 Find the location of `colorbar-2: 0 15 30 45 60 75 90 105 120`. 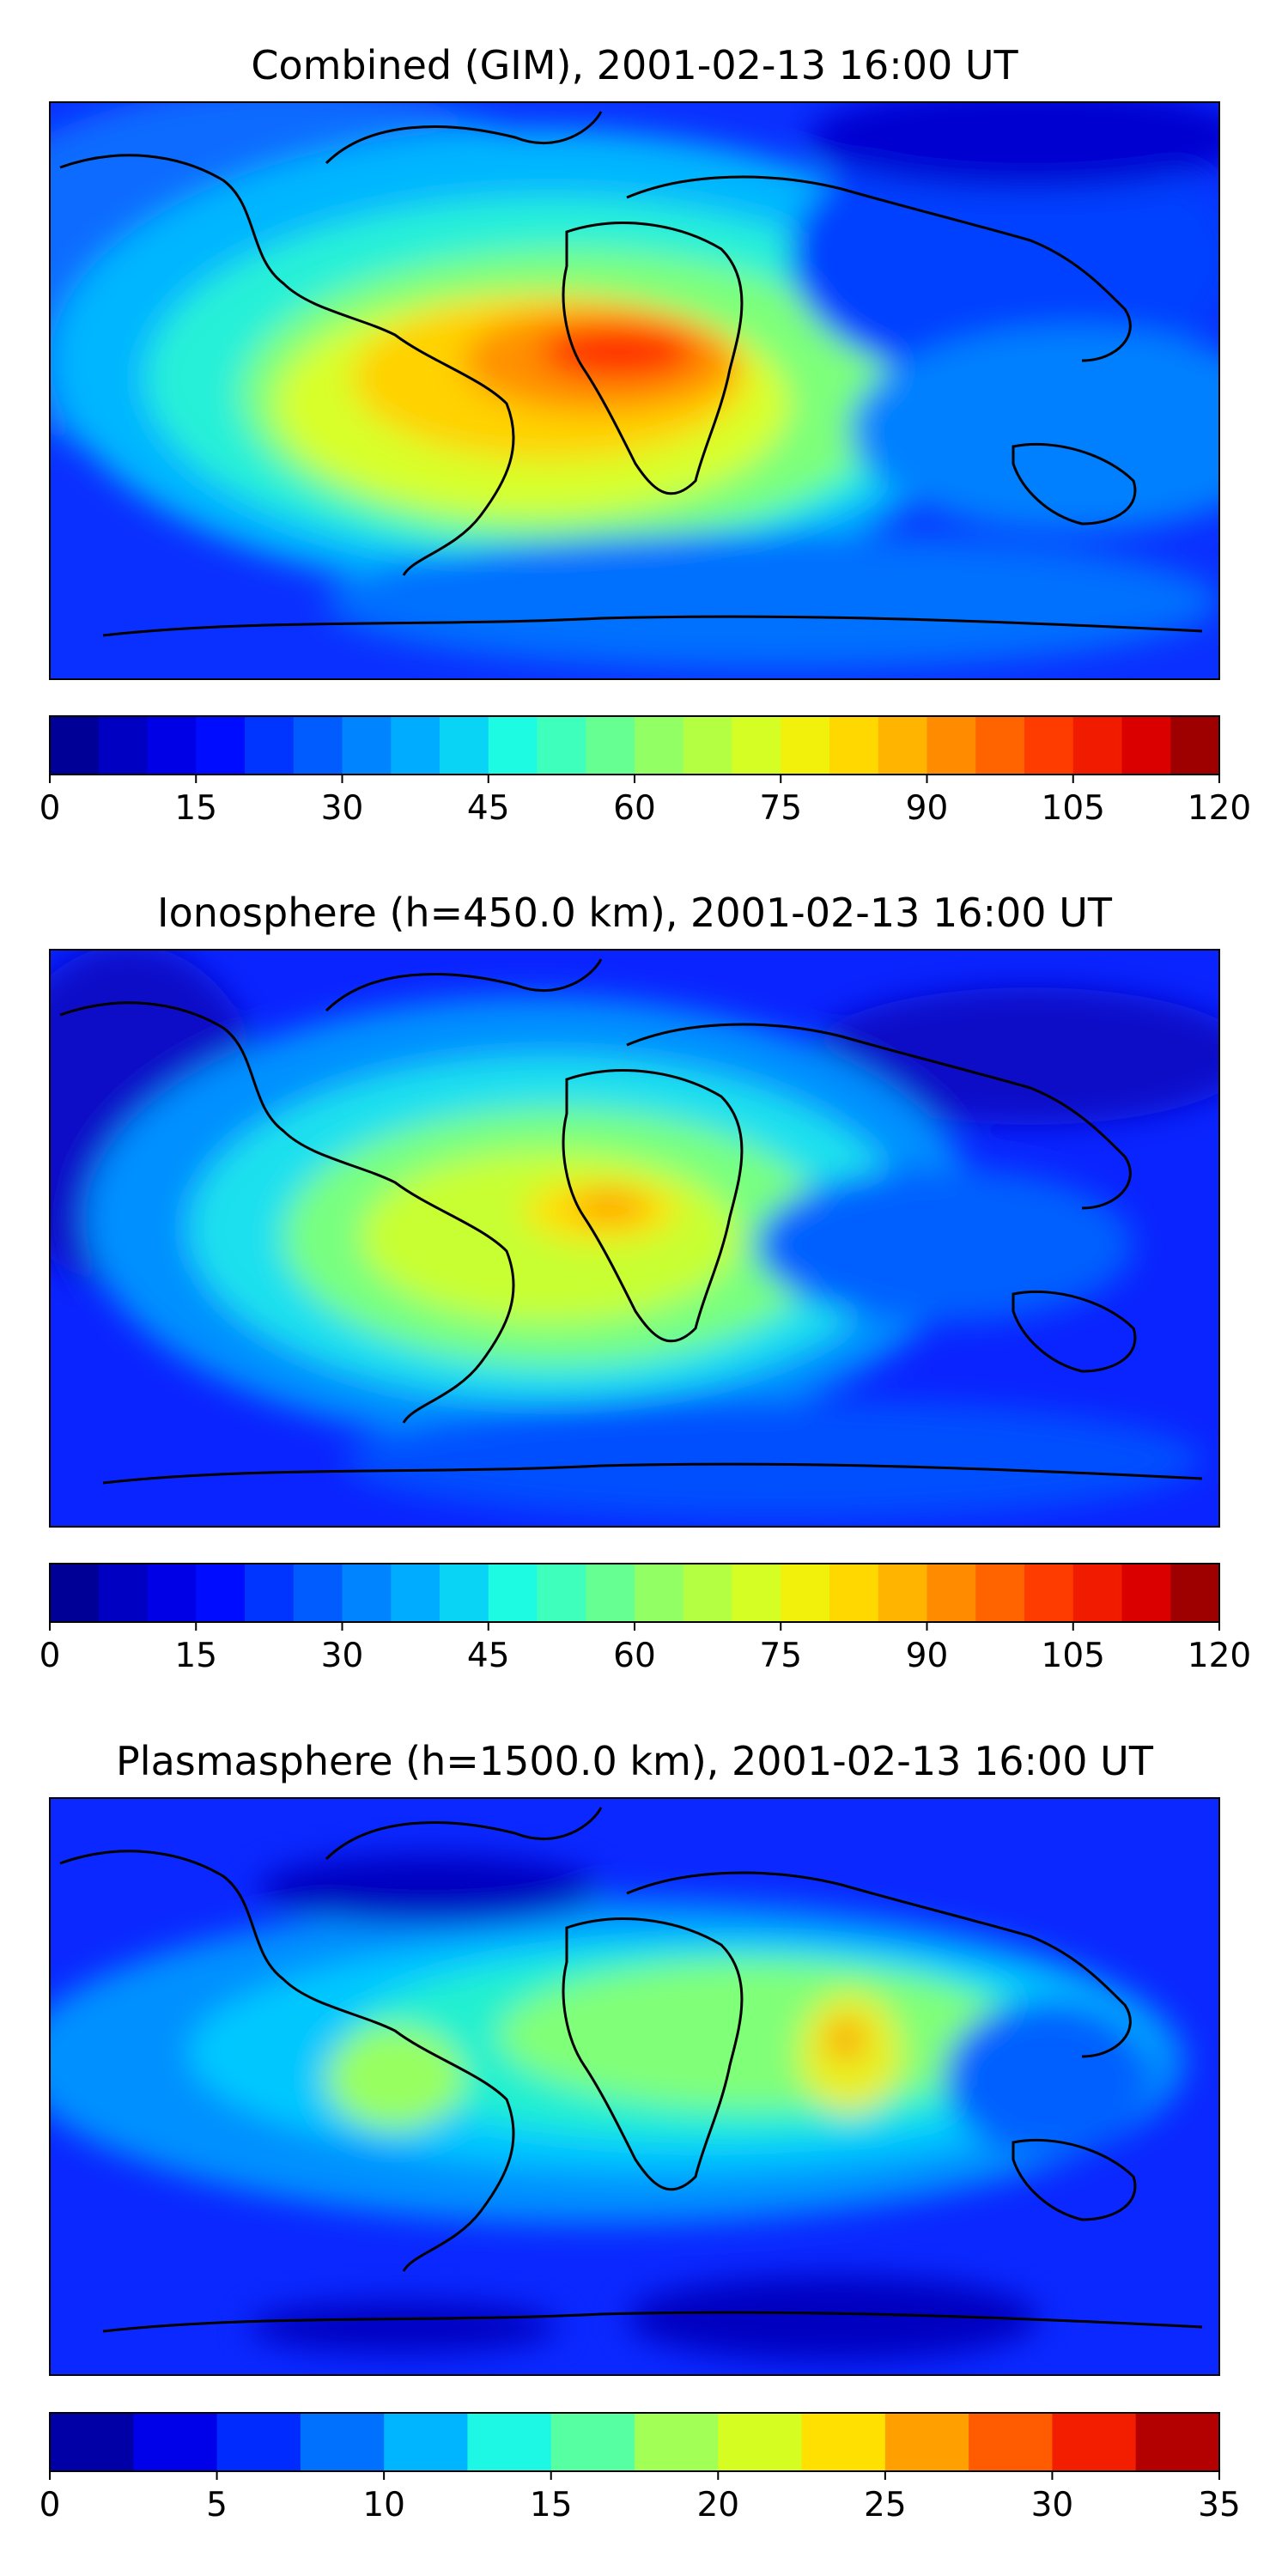

colorbar-2: 0 15 30 45 60 75 90 105 120 is located at coordinates (645, 1619).